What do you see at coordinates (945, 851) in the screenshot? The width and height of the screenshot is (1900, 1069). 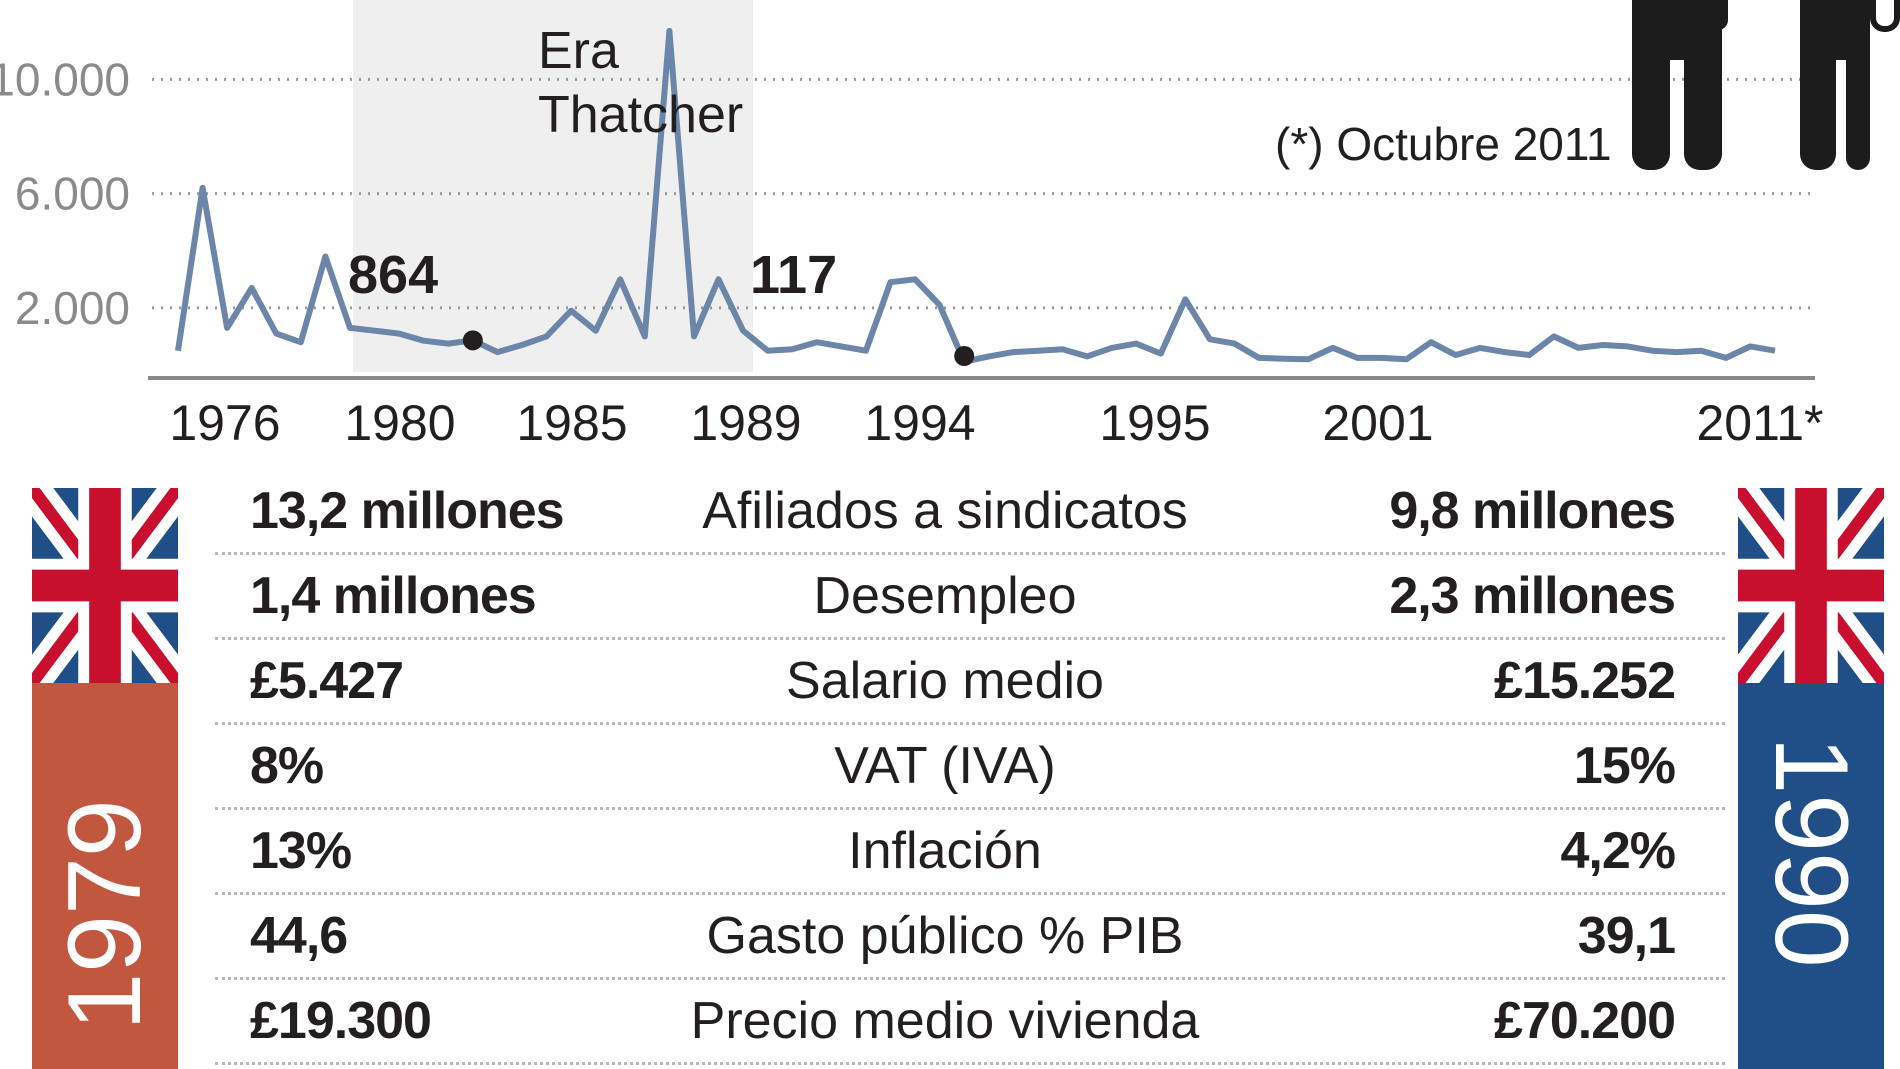 I see `indicator-label: Inflación` at bounding box center [945, 851].